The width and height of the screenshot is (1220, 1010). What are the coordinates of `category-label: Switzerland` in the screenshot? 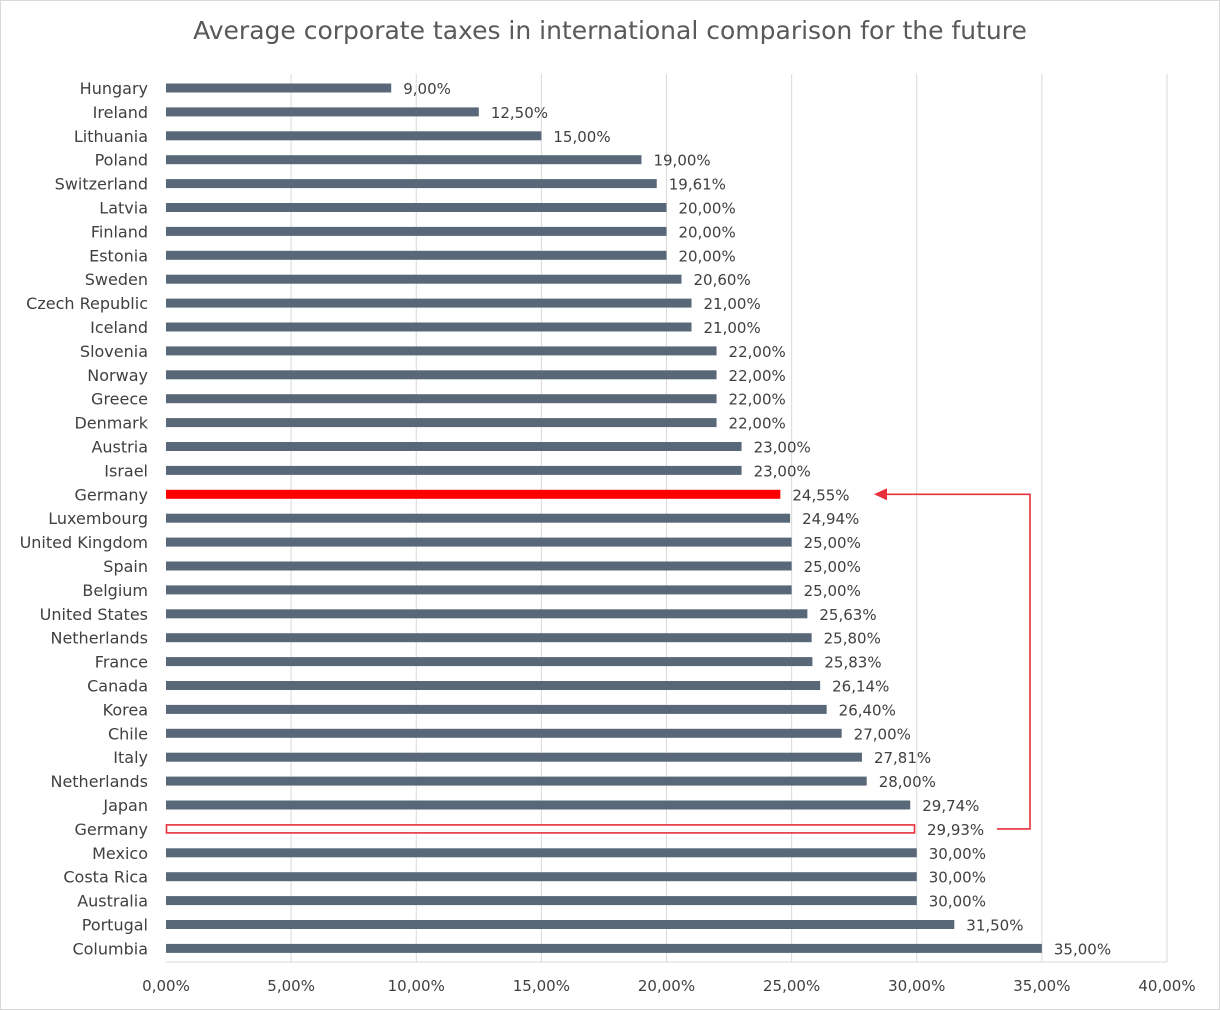 It's located at (101, 184).